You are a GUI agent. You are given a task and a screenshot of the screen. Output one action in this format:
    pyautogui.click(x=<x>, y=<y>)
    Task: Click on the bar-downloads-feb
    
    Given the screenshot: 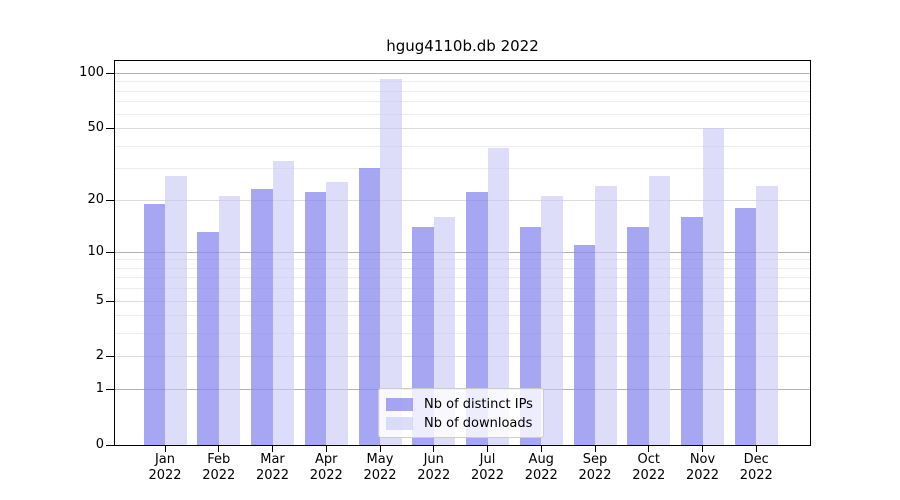 What is the action you would take?
    pyautogui.click(x=229, y=320)
    